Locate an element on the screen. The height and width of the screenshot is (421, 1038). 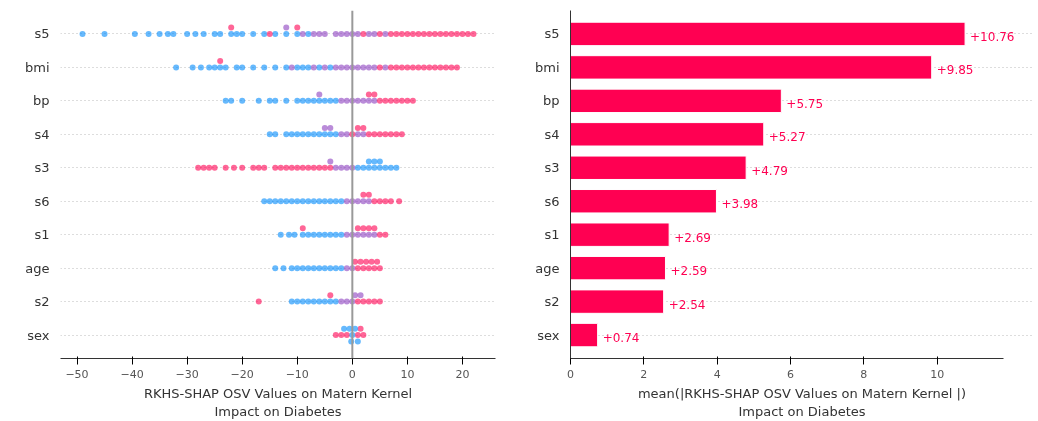
x-tick-label: −30 is located at coordinates (187, 374).